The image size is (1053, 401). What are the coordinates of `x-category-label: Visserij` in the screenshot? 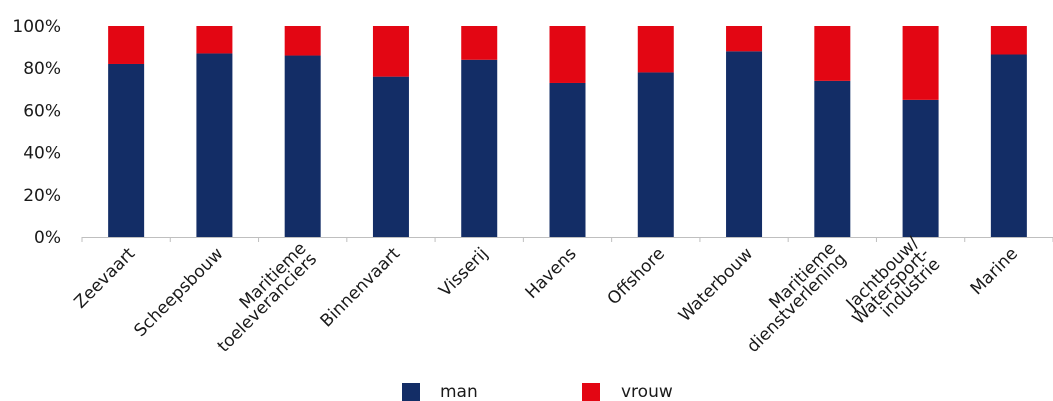 It's located at (463, 272).